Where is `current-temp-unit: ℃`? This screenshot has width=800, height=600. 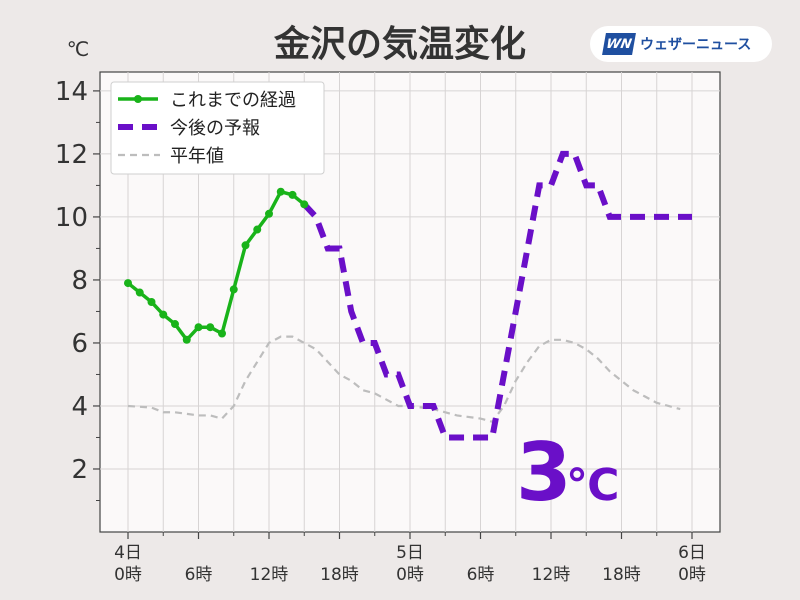
current-temp-unit: ℃ is located at coordinates (592, 485).